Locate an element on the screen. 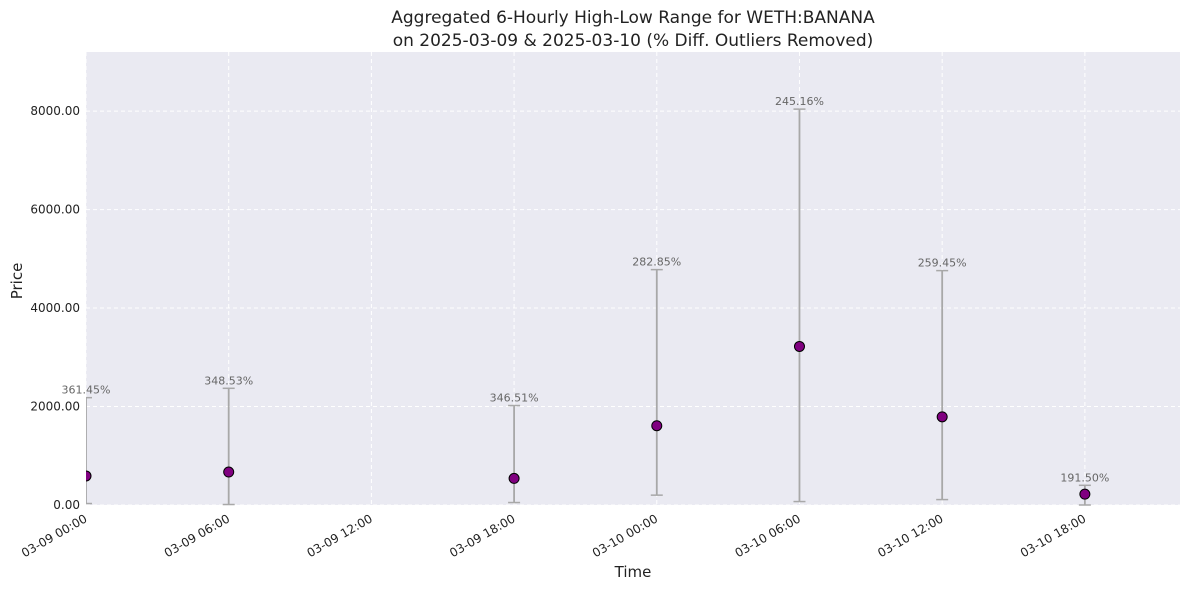 The image size is (1189, 594). x-tick-label: 03-10 12:00 is located at coordinates (910, 535).